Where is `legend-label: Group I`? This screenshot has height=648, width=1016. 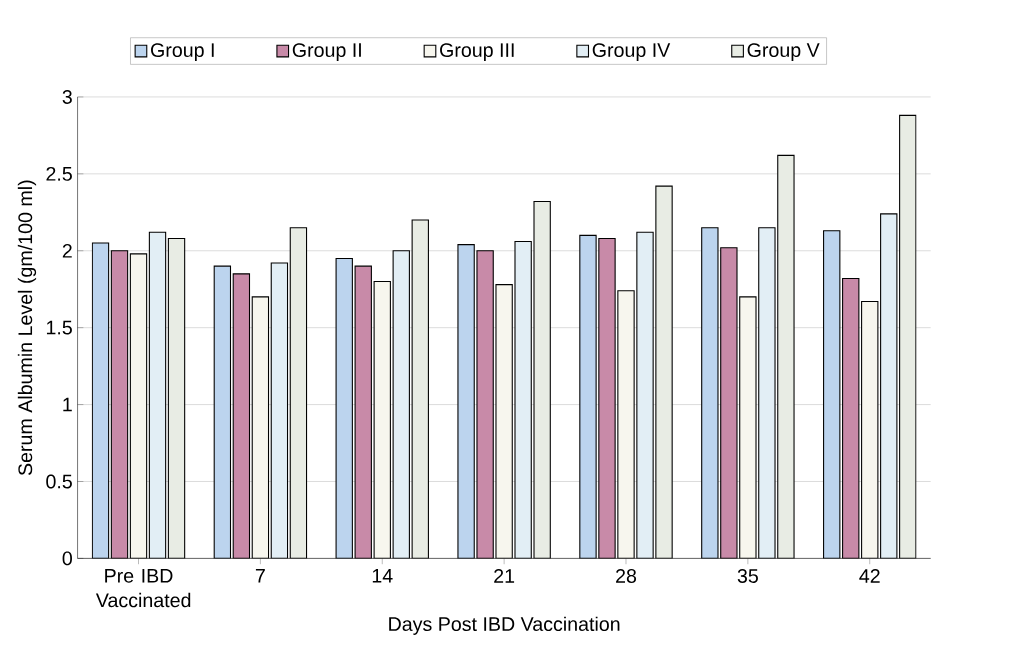
legend-label: Group I is located at coordinates (182, 52).